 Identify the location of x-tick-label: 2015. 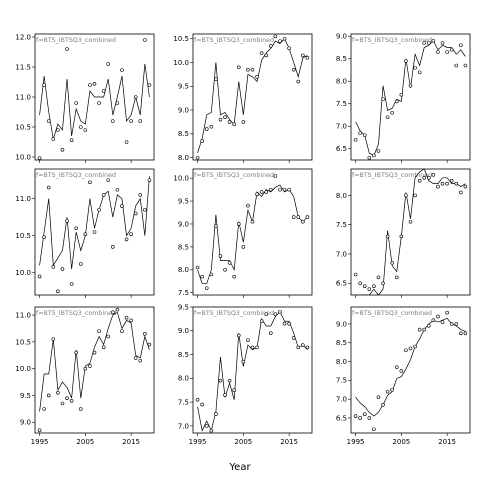
(131, 442).